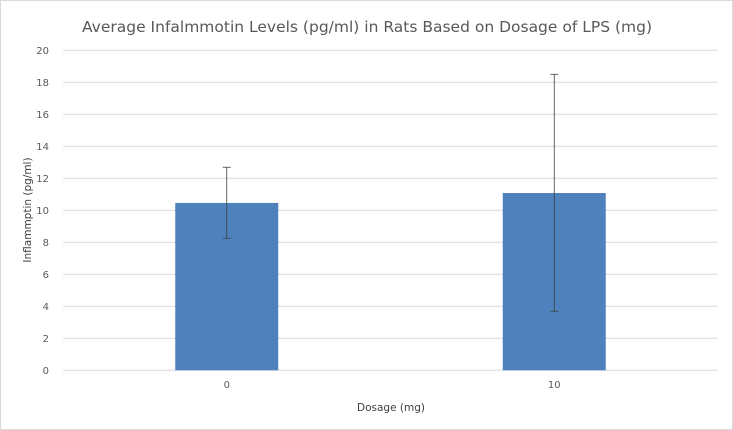 The width and height of the screenshot is (733, 430). I want to click on y-tick-label: 12, so click(42, 179).